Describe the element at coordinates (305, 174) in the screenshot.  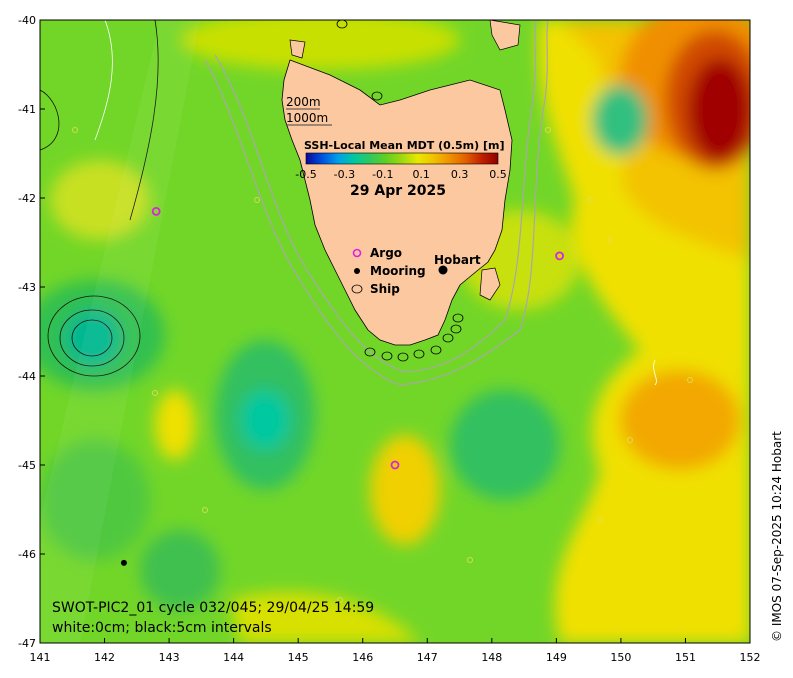
I see `colorbar-tick-label: -0.5` at that location.